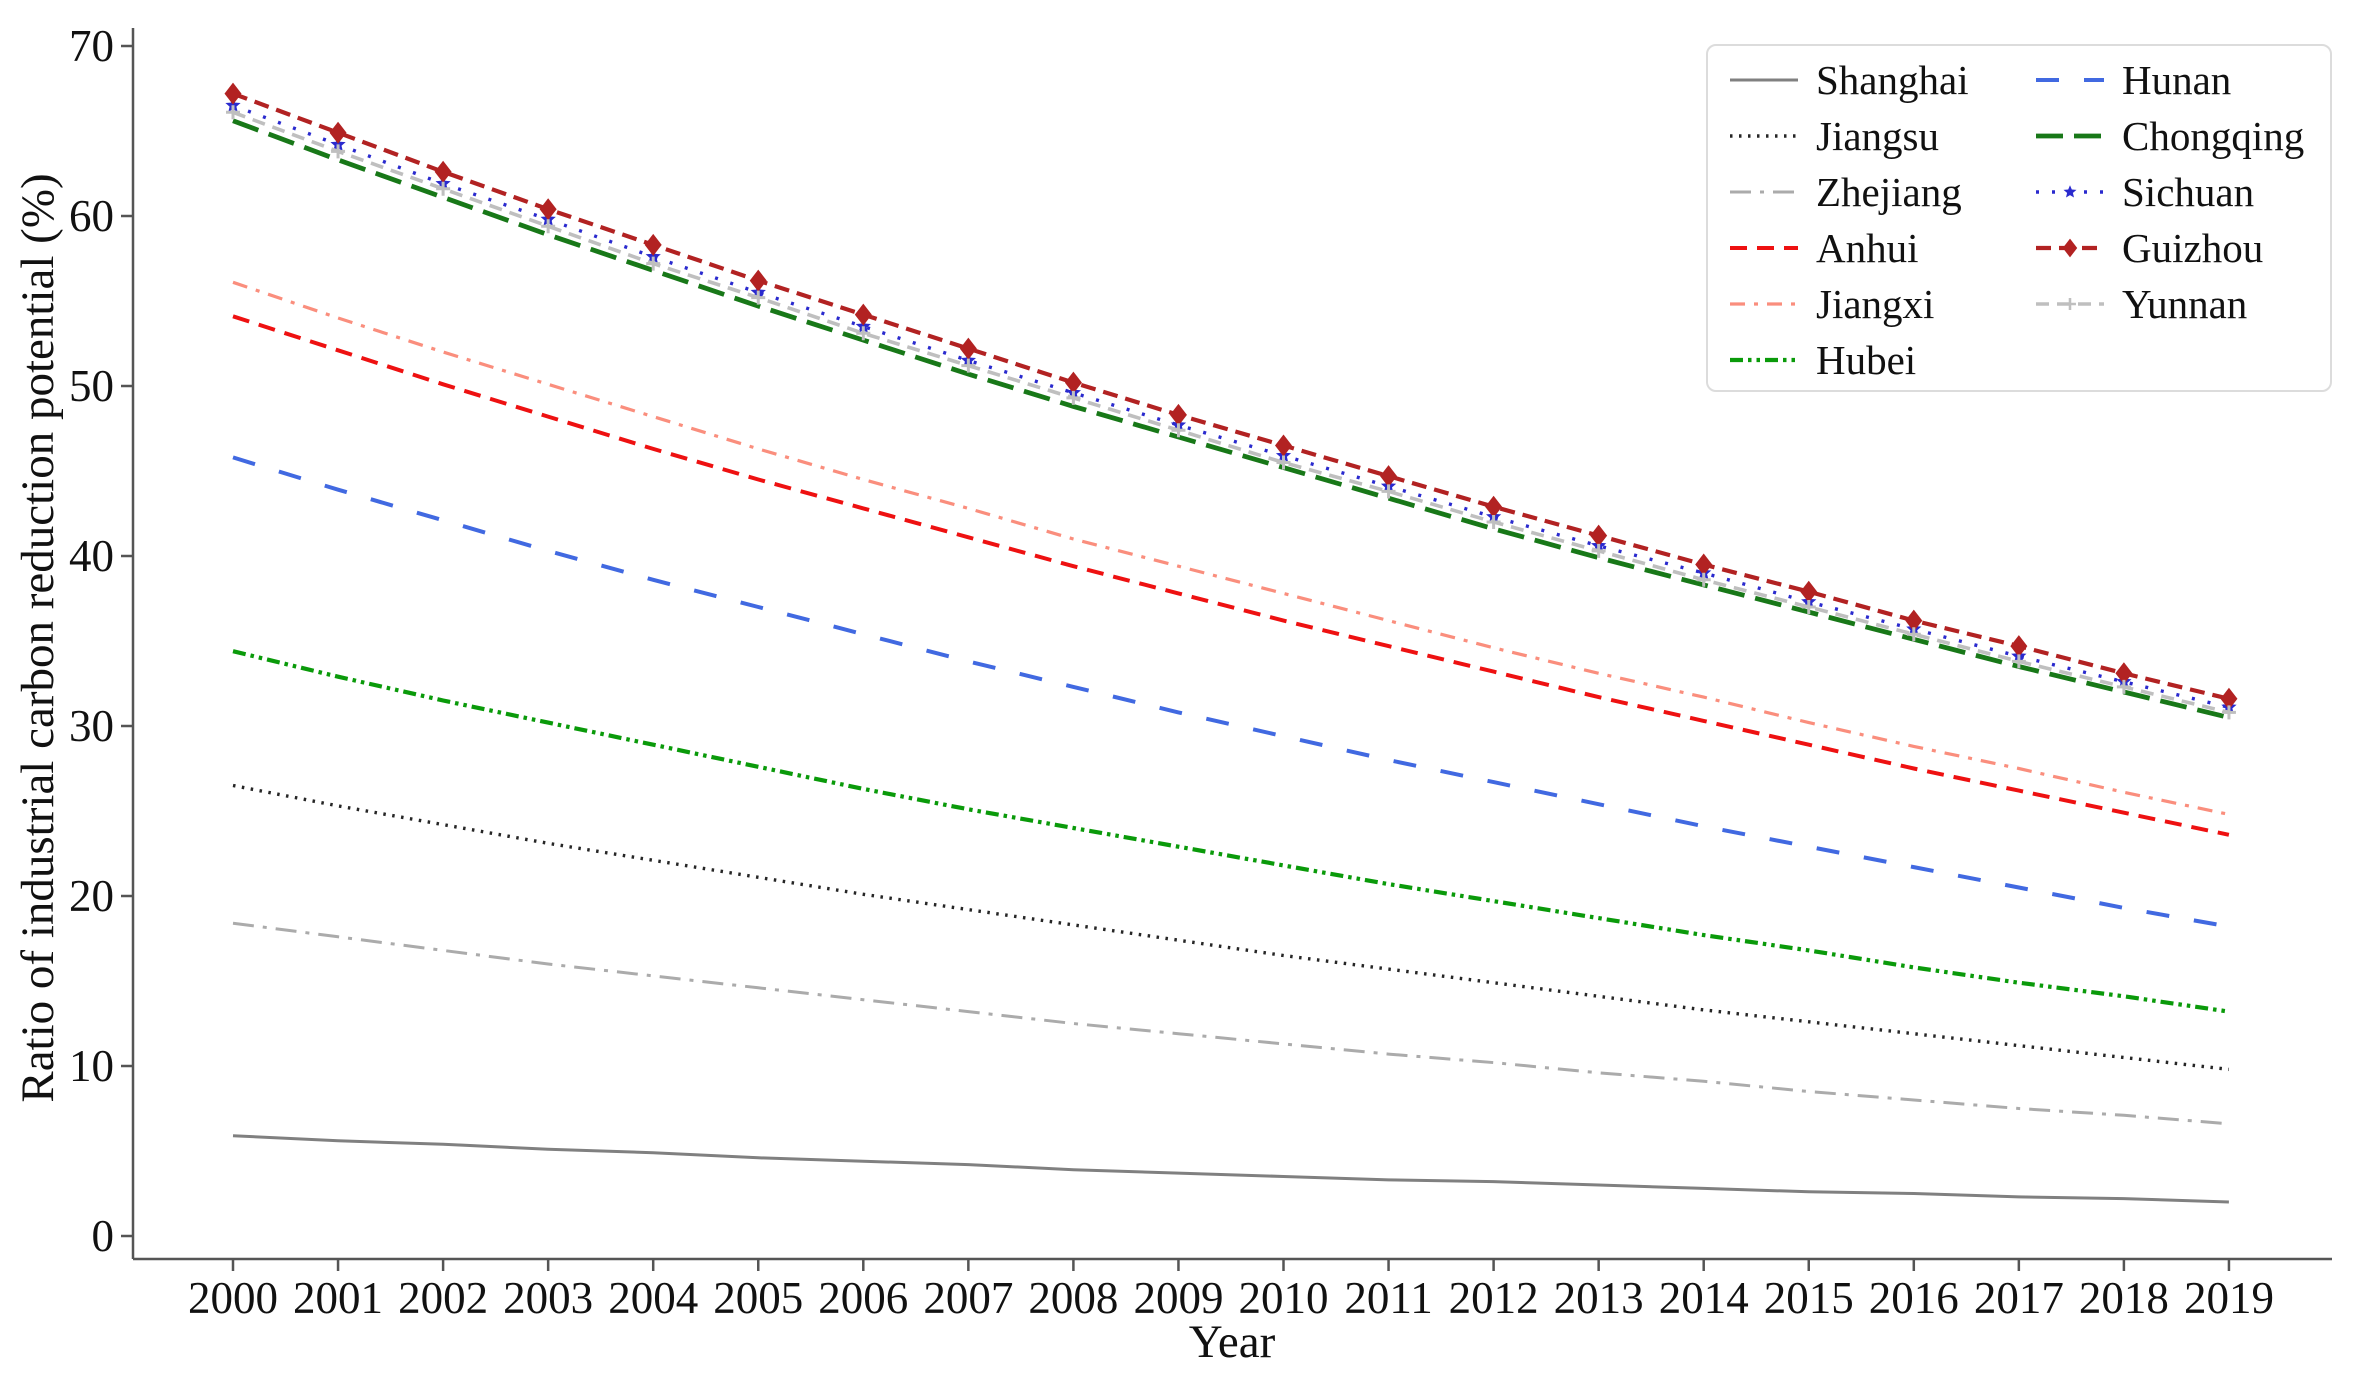 The width and height of the screenshot is (2357, 1379). Describe the element at coordinates (2019, 1298) in the screenshot. I see `x-tick-label: 2017` at that location.